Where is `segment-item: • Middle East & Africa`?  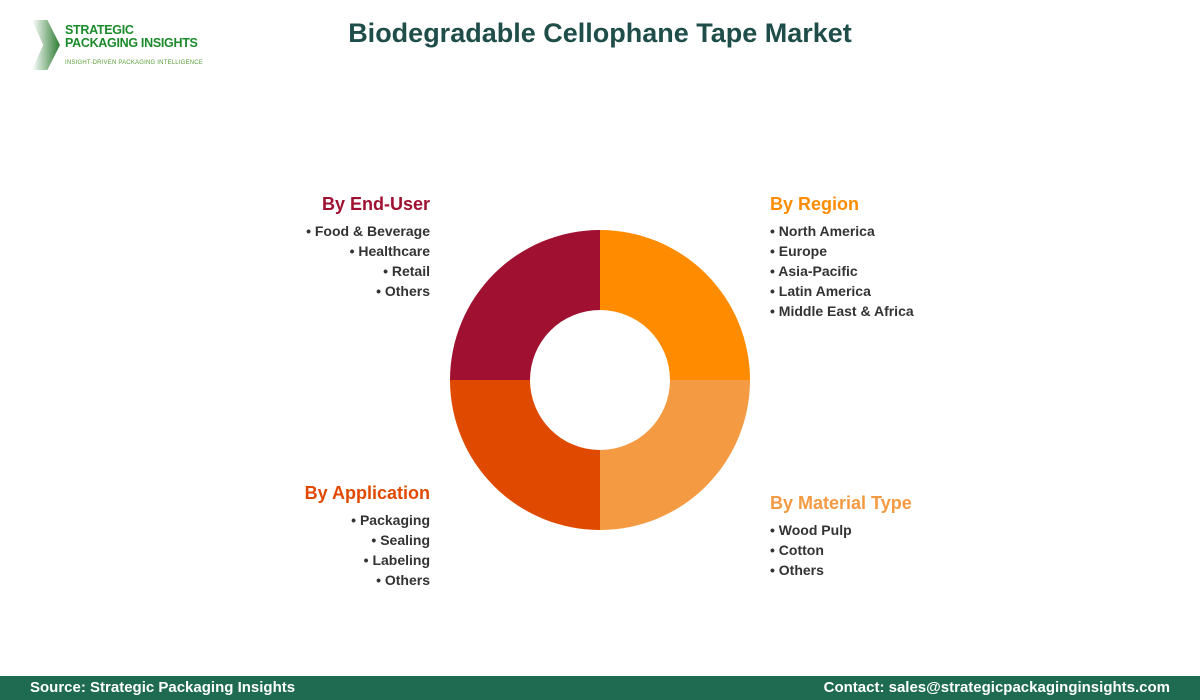
segment-item: • Middle East & Africa is located at coordinates (842, 311).